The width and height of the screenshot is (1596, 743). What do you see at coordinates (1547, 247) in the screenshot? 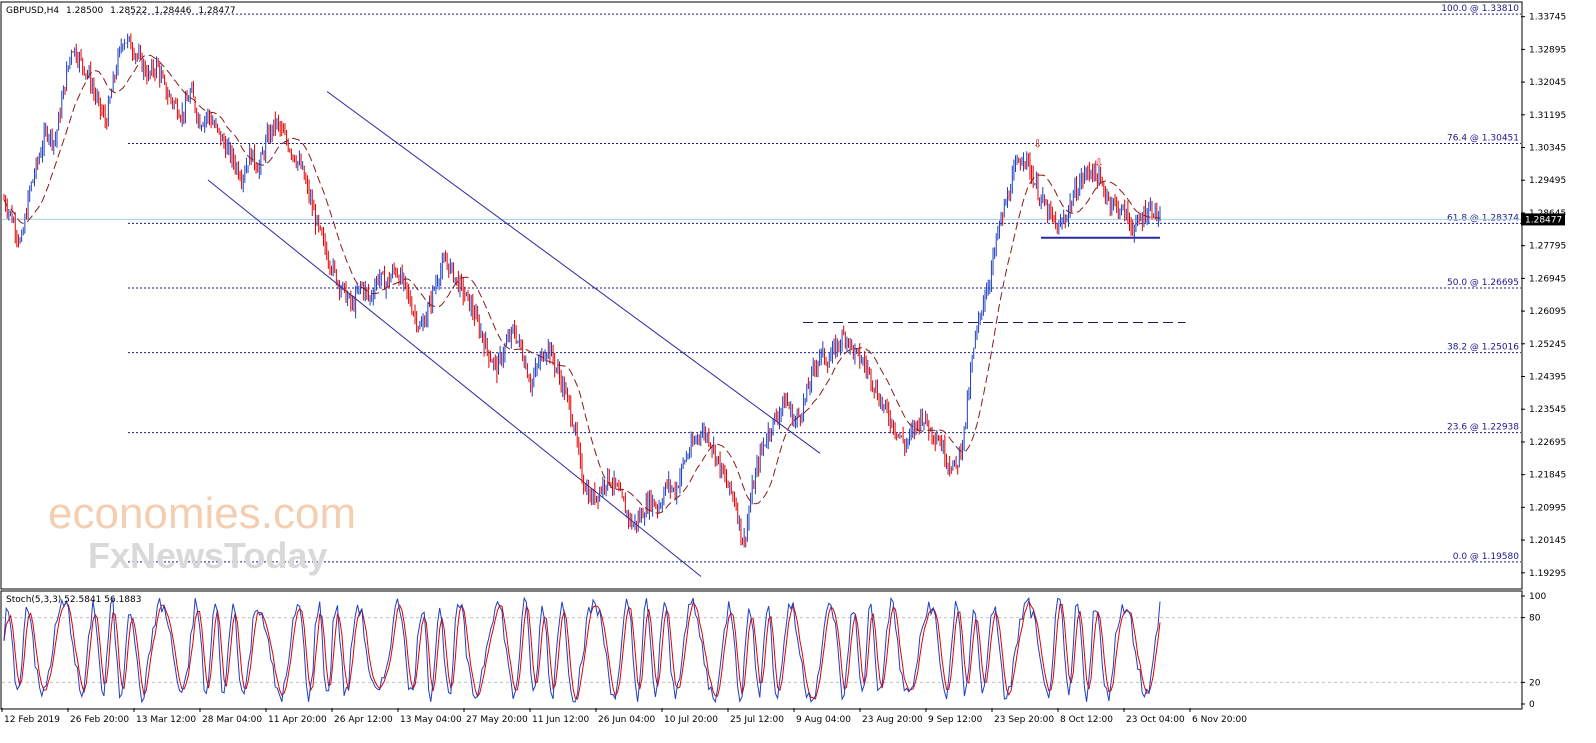
I see `price-tick-label: 1.27795` at bounding box center [1547, 247].